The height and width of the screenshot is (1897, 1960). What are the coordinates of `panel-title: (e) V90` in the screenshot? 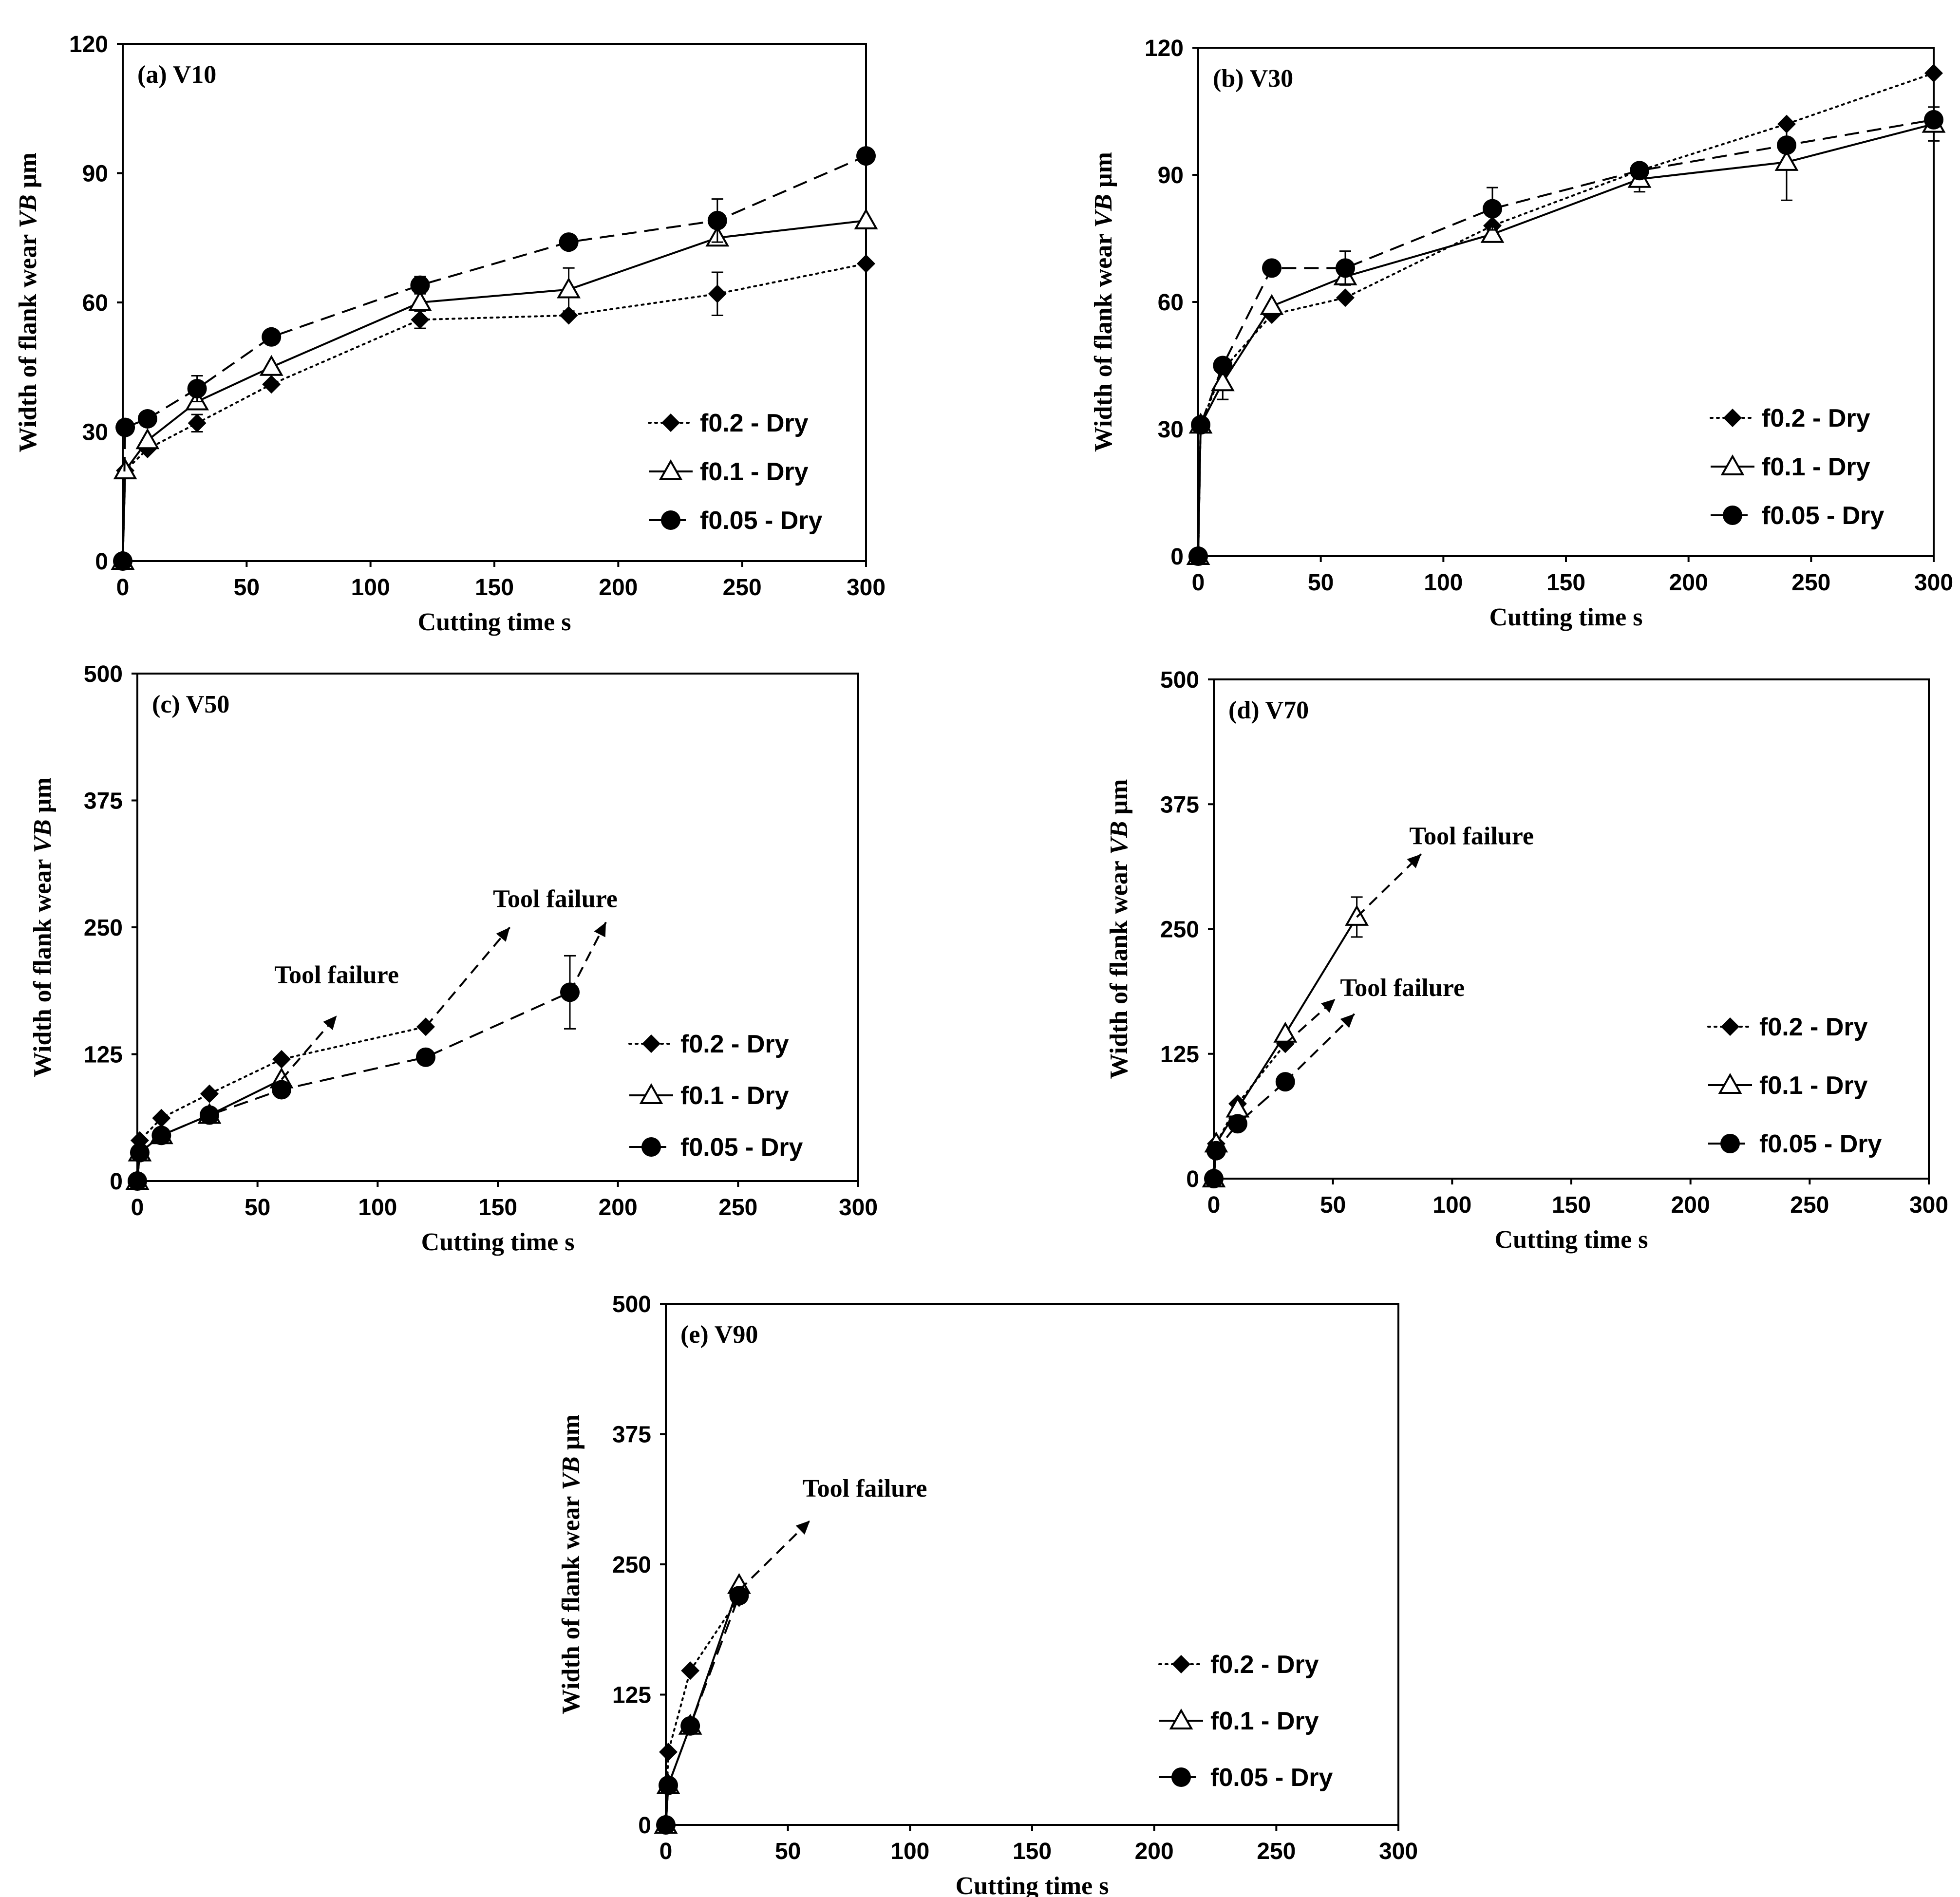 It's located at (719, 1335).